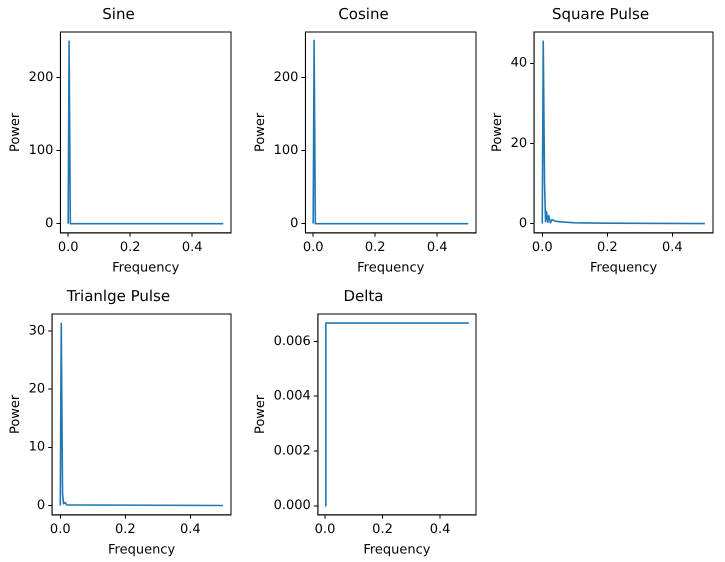 This screenshot has height=562, width=725. What do you see at coordinates (118, 295) in the screenshot?
I see `chart-title: Trianlge Pulse` at bounding box center [118, 295].